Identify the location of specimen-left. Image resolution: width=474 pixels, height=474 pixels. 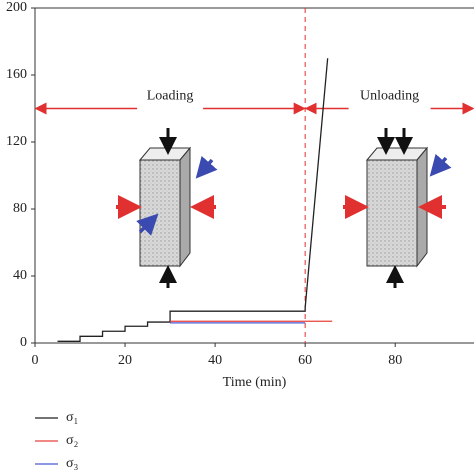
(167, 208).